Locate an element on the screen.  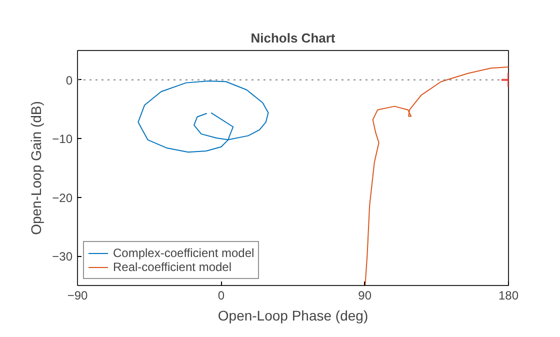
legend-label: Real-coefficient model is located at coordinates (172, 267).